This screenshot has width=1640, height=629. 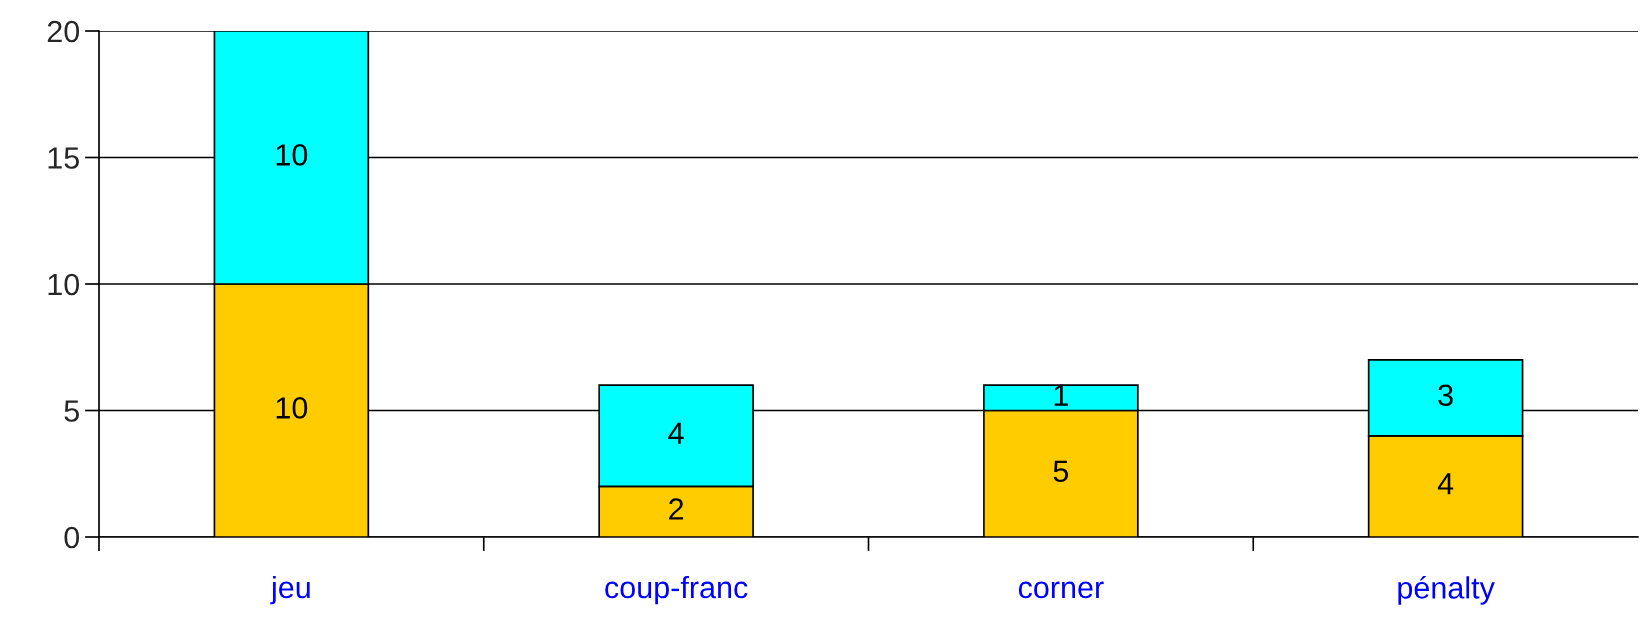 What do you see at coordinates (676, 590) in the screenshot?
I see `x-tick-label: coup-franc` at bounding box center [676, 590].